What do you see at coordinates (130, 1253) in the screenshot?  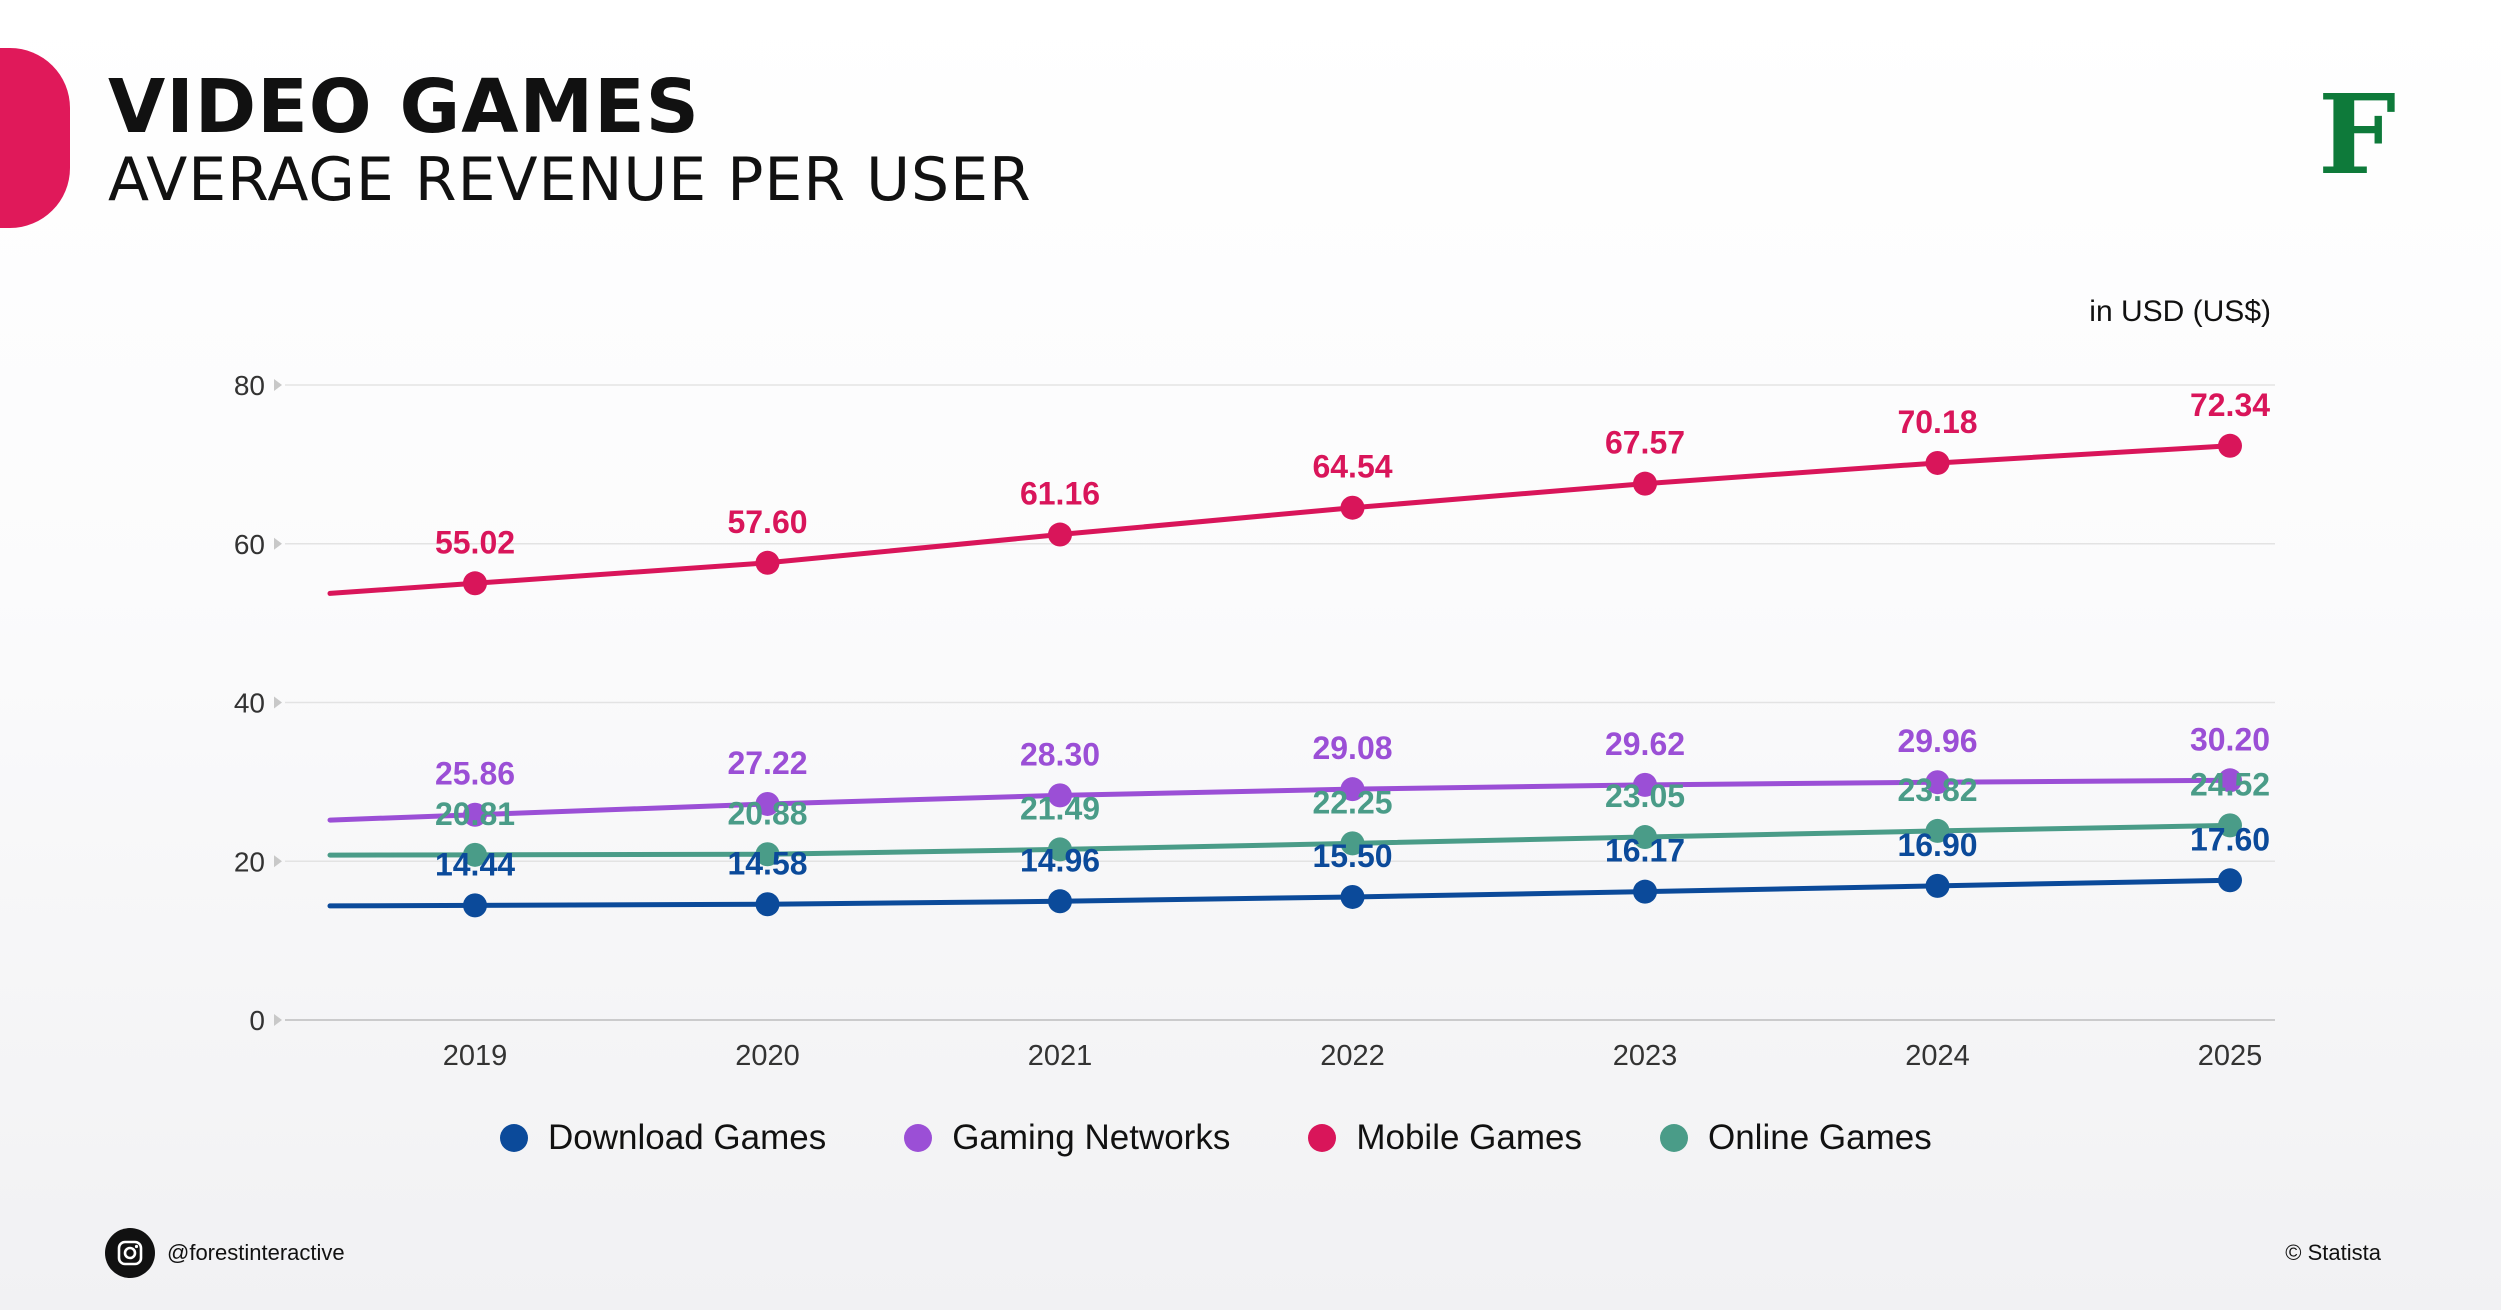 I see `instagram-icon` at bounding box center [130, 1253].